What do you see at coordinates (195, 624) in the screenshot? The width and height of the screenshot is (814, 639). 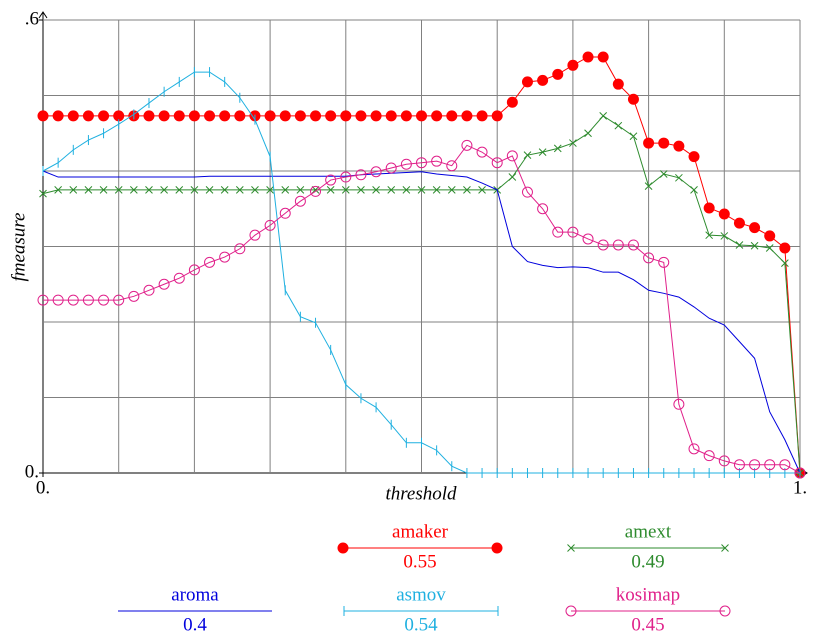 I see `legend-score: 0.4` at bounding box center [195, 624].